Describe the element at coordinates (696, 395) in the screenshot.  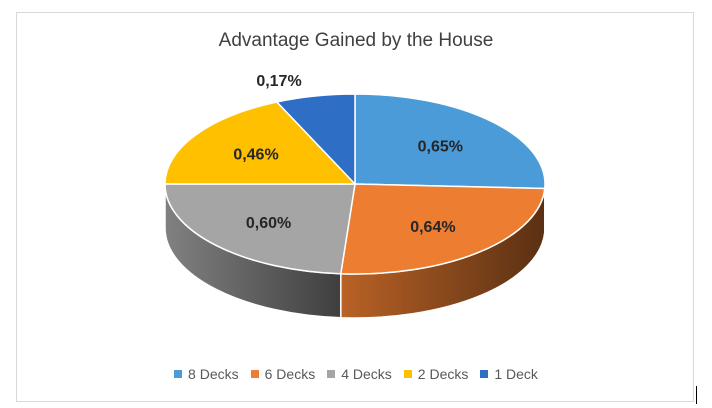
I see `text-cursor` at that location.